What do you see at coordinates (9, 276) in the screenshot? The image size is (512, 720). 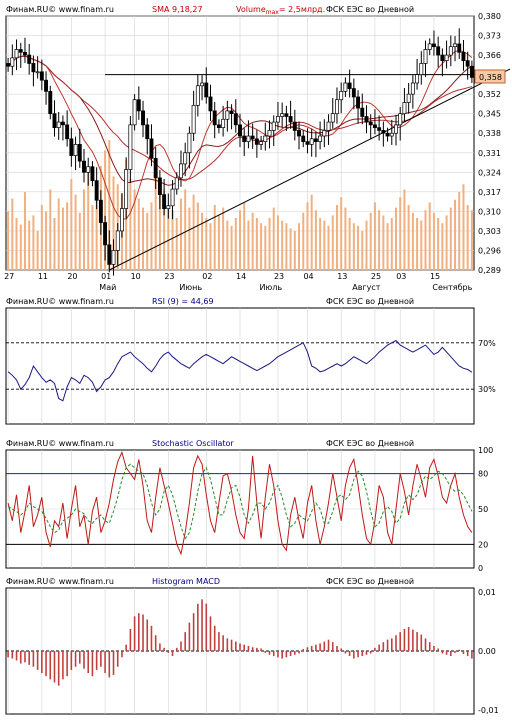 I see `price-x-tick: 27` at bounding box center [9, 276].